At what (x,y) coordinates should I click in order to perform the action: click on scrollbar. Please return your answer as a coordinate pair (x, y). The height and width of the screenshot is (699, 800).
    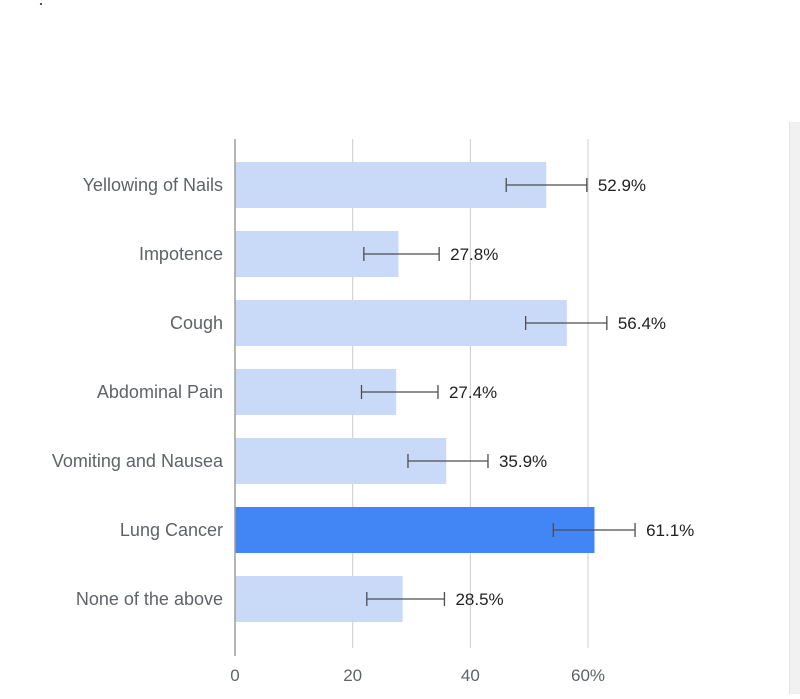
    Looking at the image, I should click on (794, 408).